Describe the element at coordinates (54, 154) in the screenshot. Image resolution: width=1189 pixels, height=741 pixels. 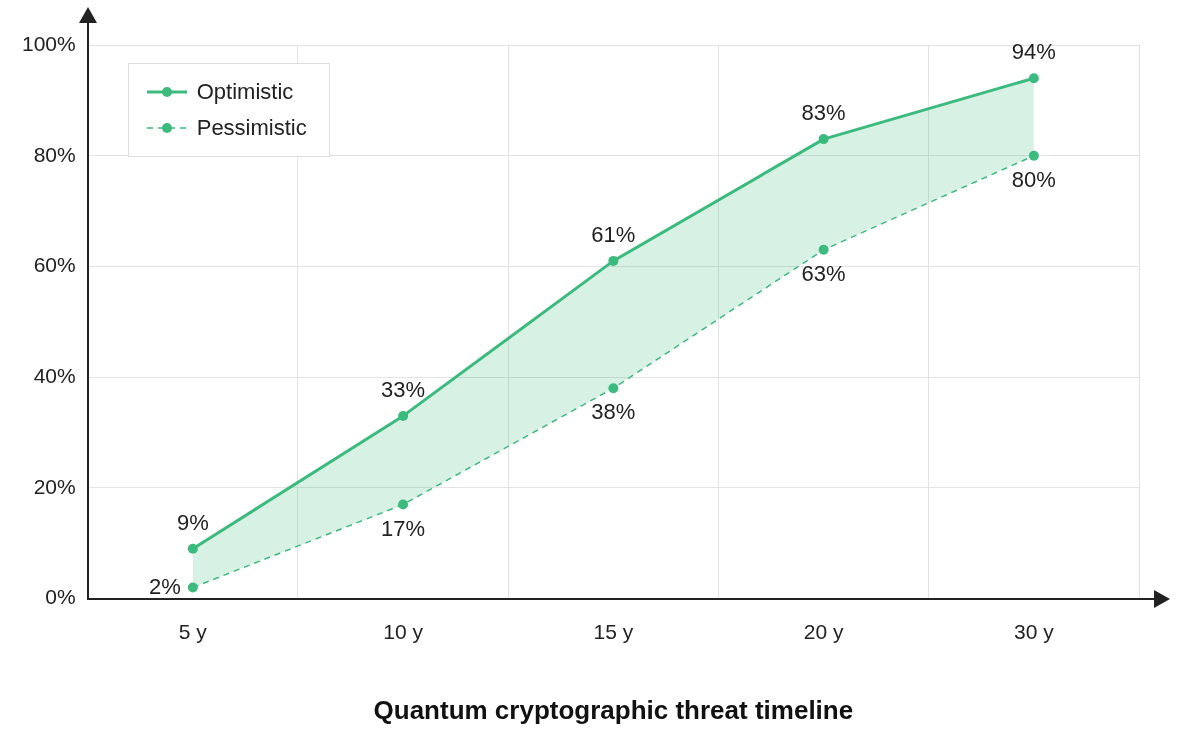
I see `y-tick-label: 80%` at that location.